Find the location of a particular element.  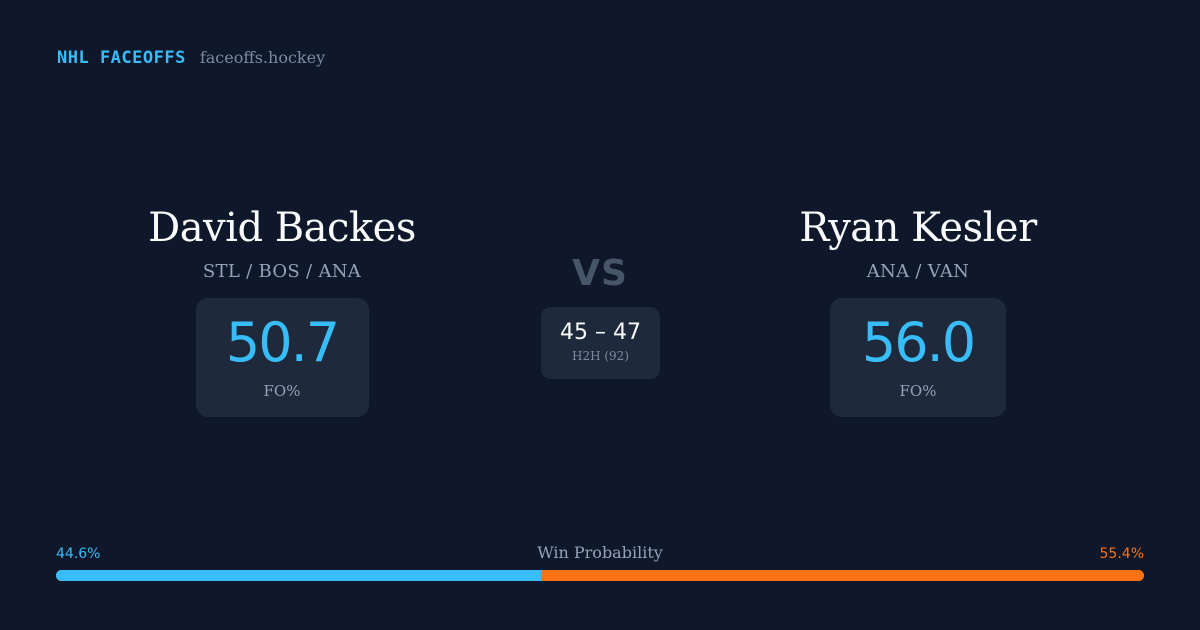

player-one-name: David Backes is located at coordinates (282, 228).